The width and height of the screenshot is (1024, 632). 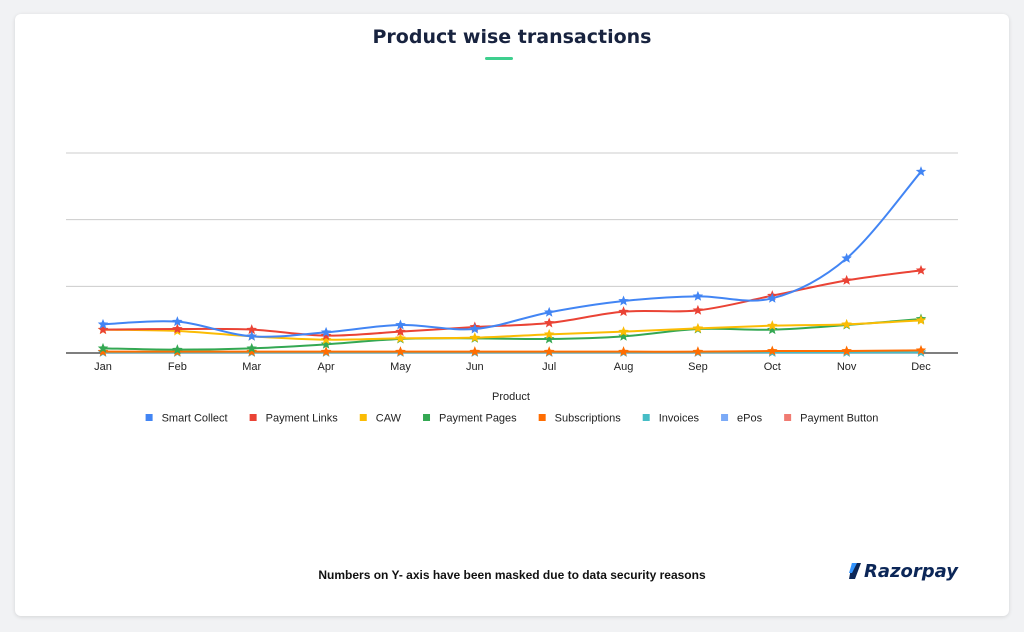 What do you see at coordinates (511, 397) in the screenshot?
I see `x-axis-title: Product` at bounding box center [511, 397].